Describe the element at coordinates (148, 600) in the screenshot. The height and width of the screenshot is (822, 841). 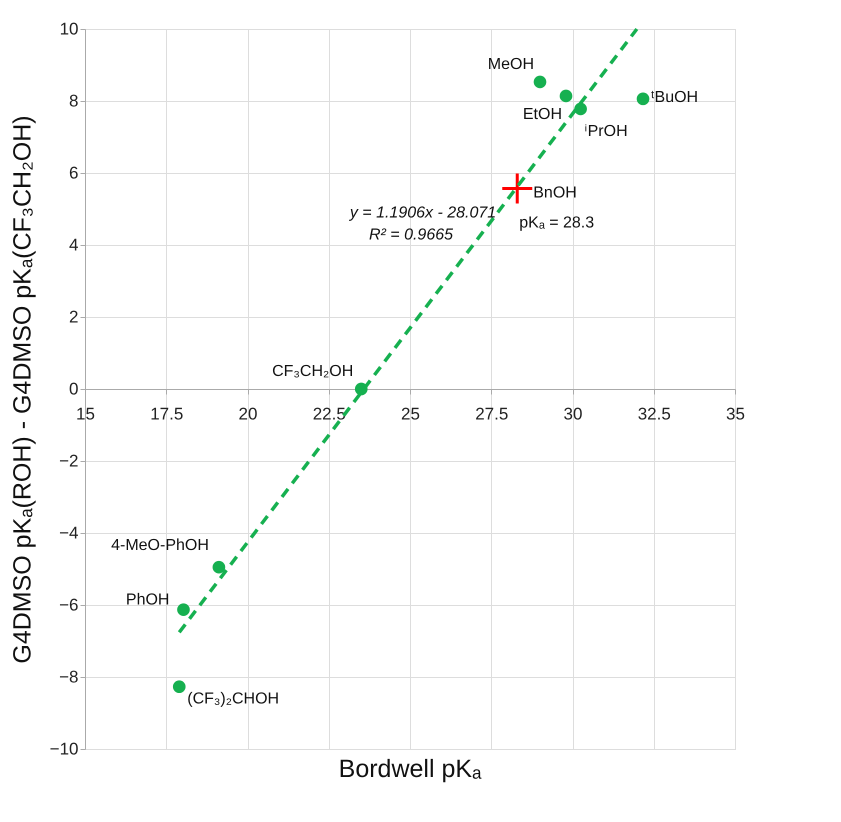
I see `annotation: PhOH` at that location.